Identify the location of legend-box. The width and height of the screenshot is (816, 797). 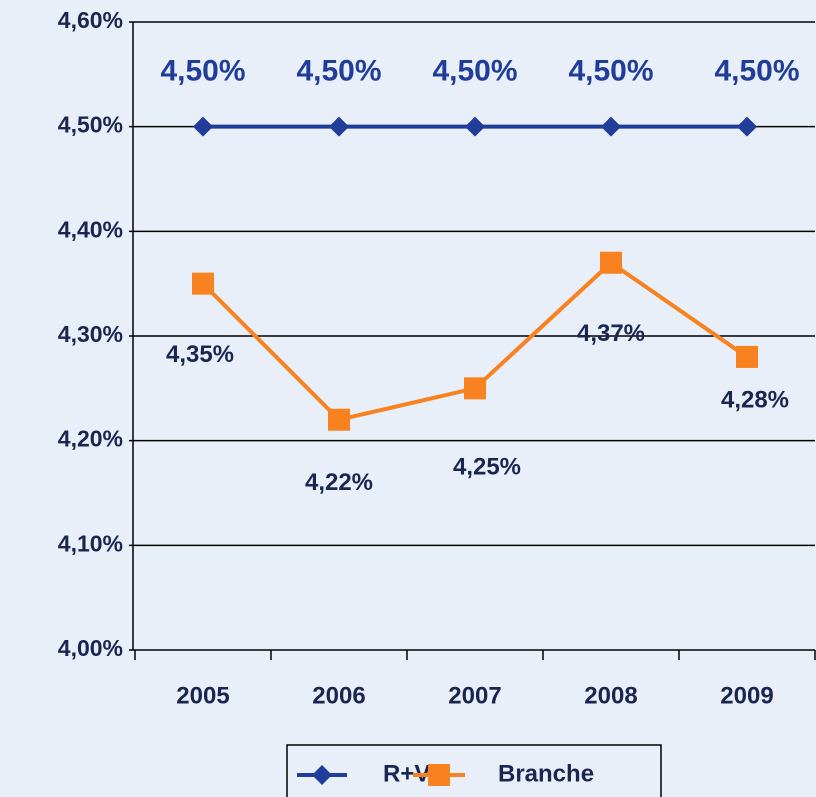
(474, 770).